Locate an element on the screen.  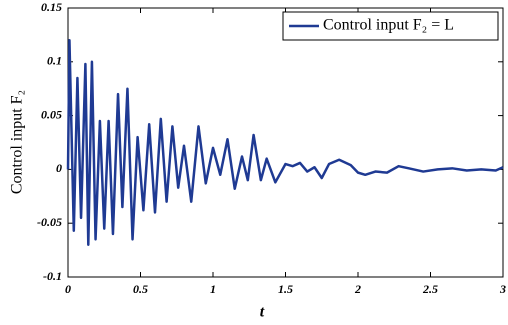
x-tick-label: 2 is located at coordinates (357, 289).